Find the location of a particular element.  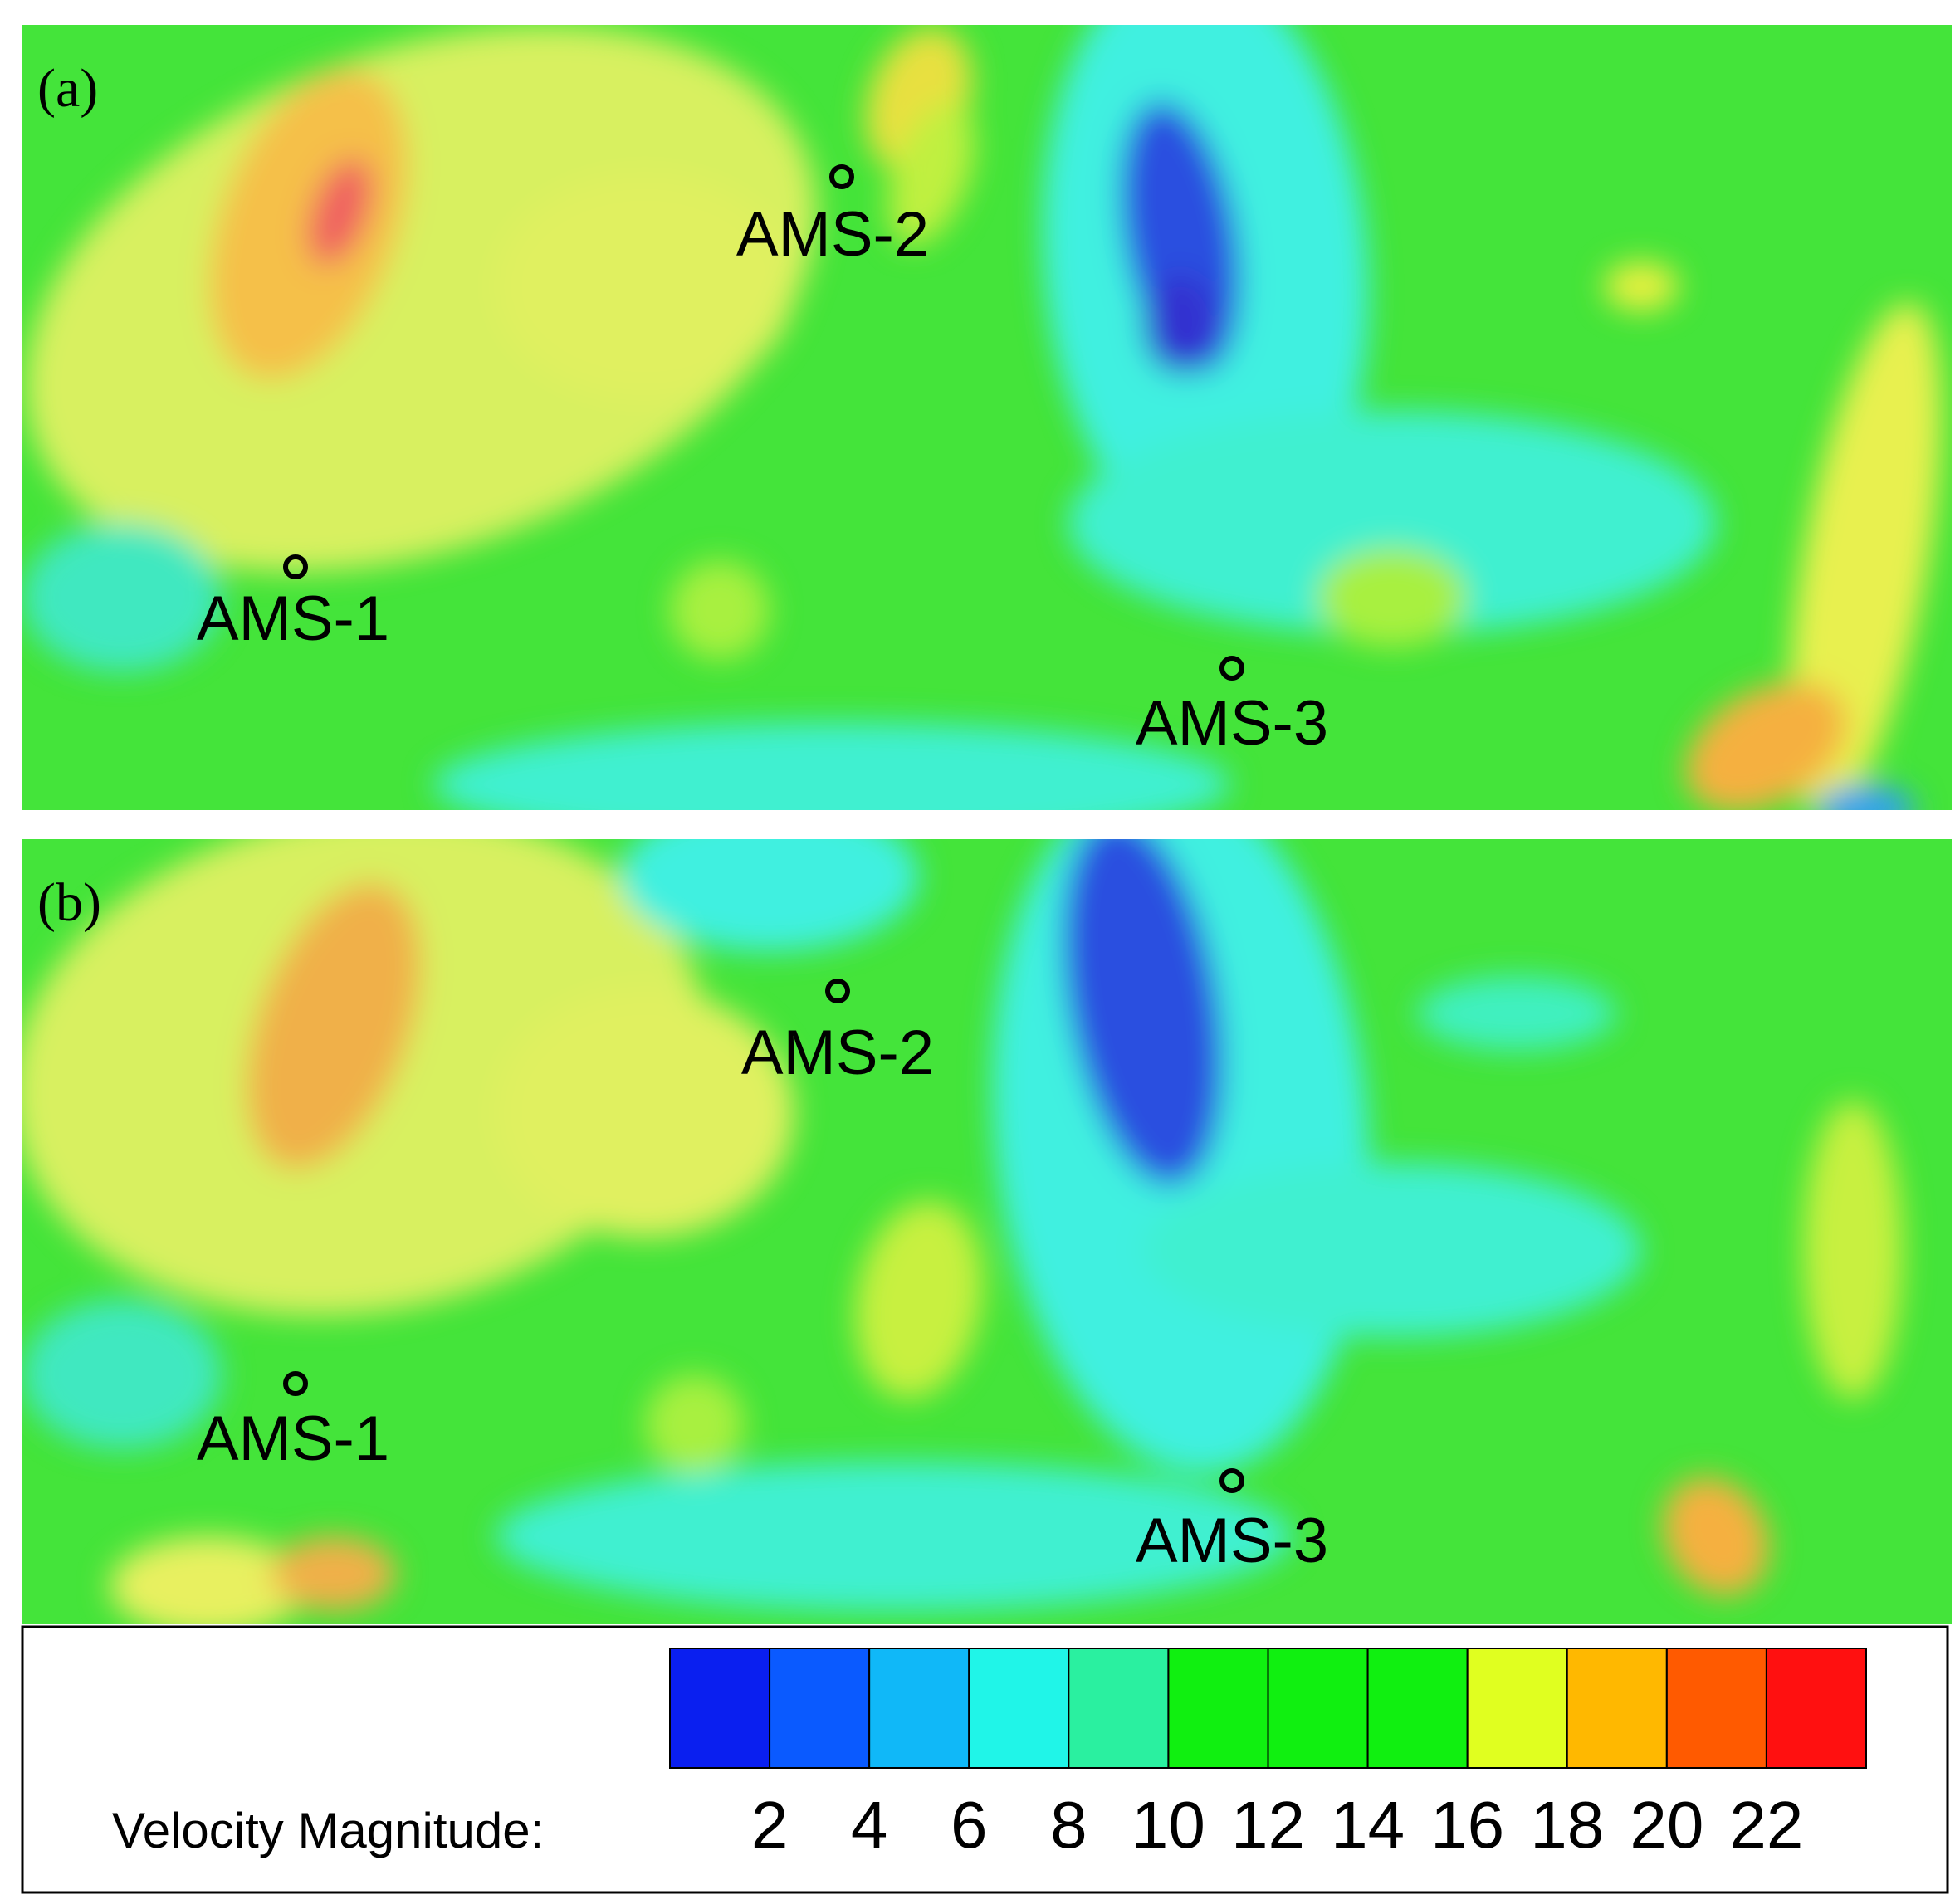

colorbar-tick-label: 22 is located at coordinates (1766, 1825).